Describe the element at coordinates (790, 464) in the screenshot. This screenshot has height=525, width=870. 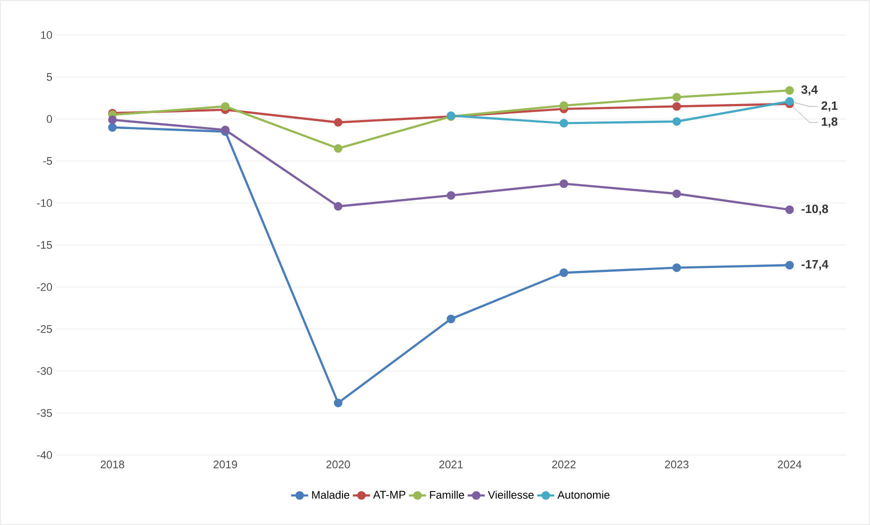
I see `x-tick-label: 2024` at that location.